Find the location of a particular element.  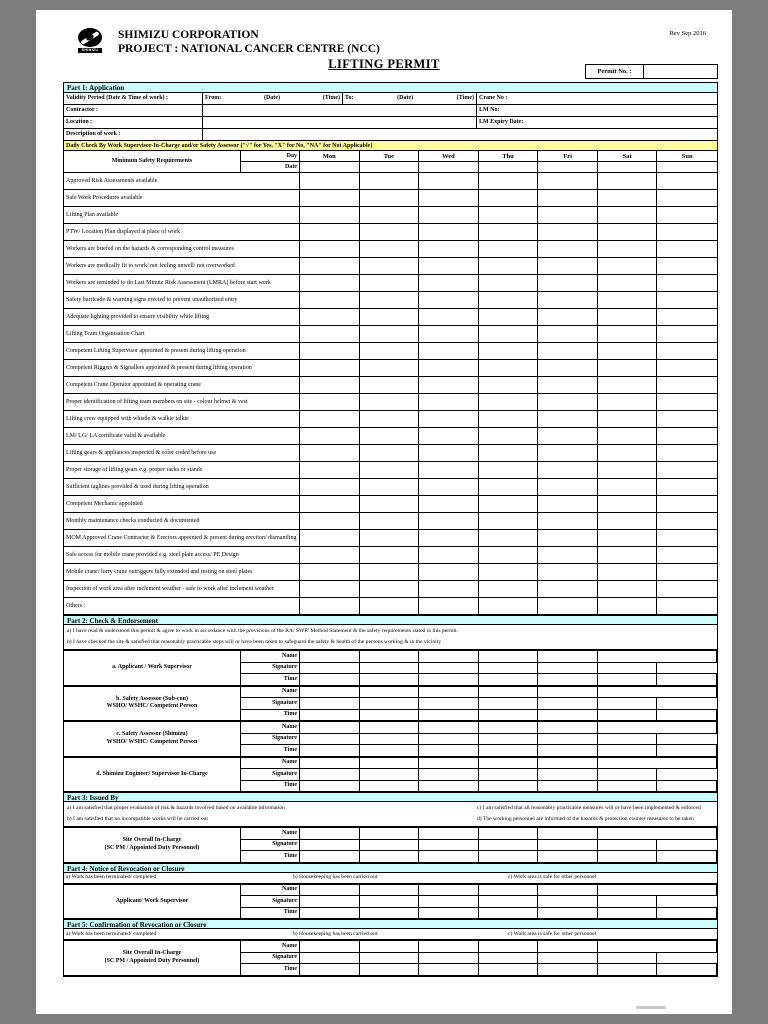

day-col-sat: Sat is located at coordinates (627, 156).